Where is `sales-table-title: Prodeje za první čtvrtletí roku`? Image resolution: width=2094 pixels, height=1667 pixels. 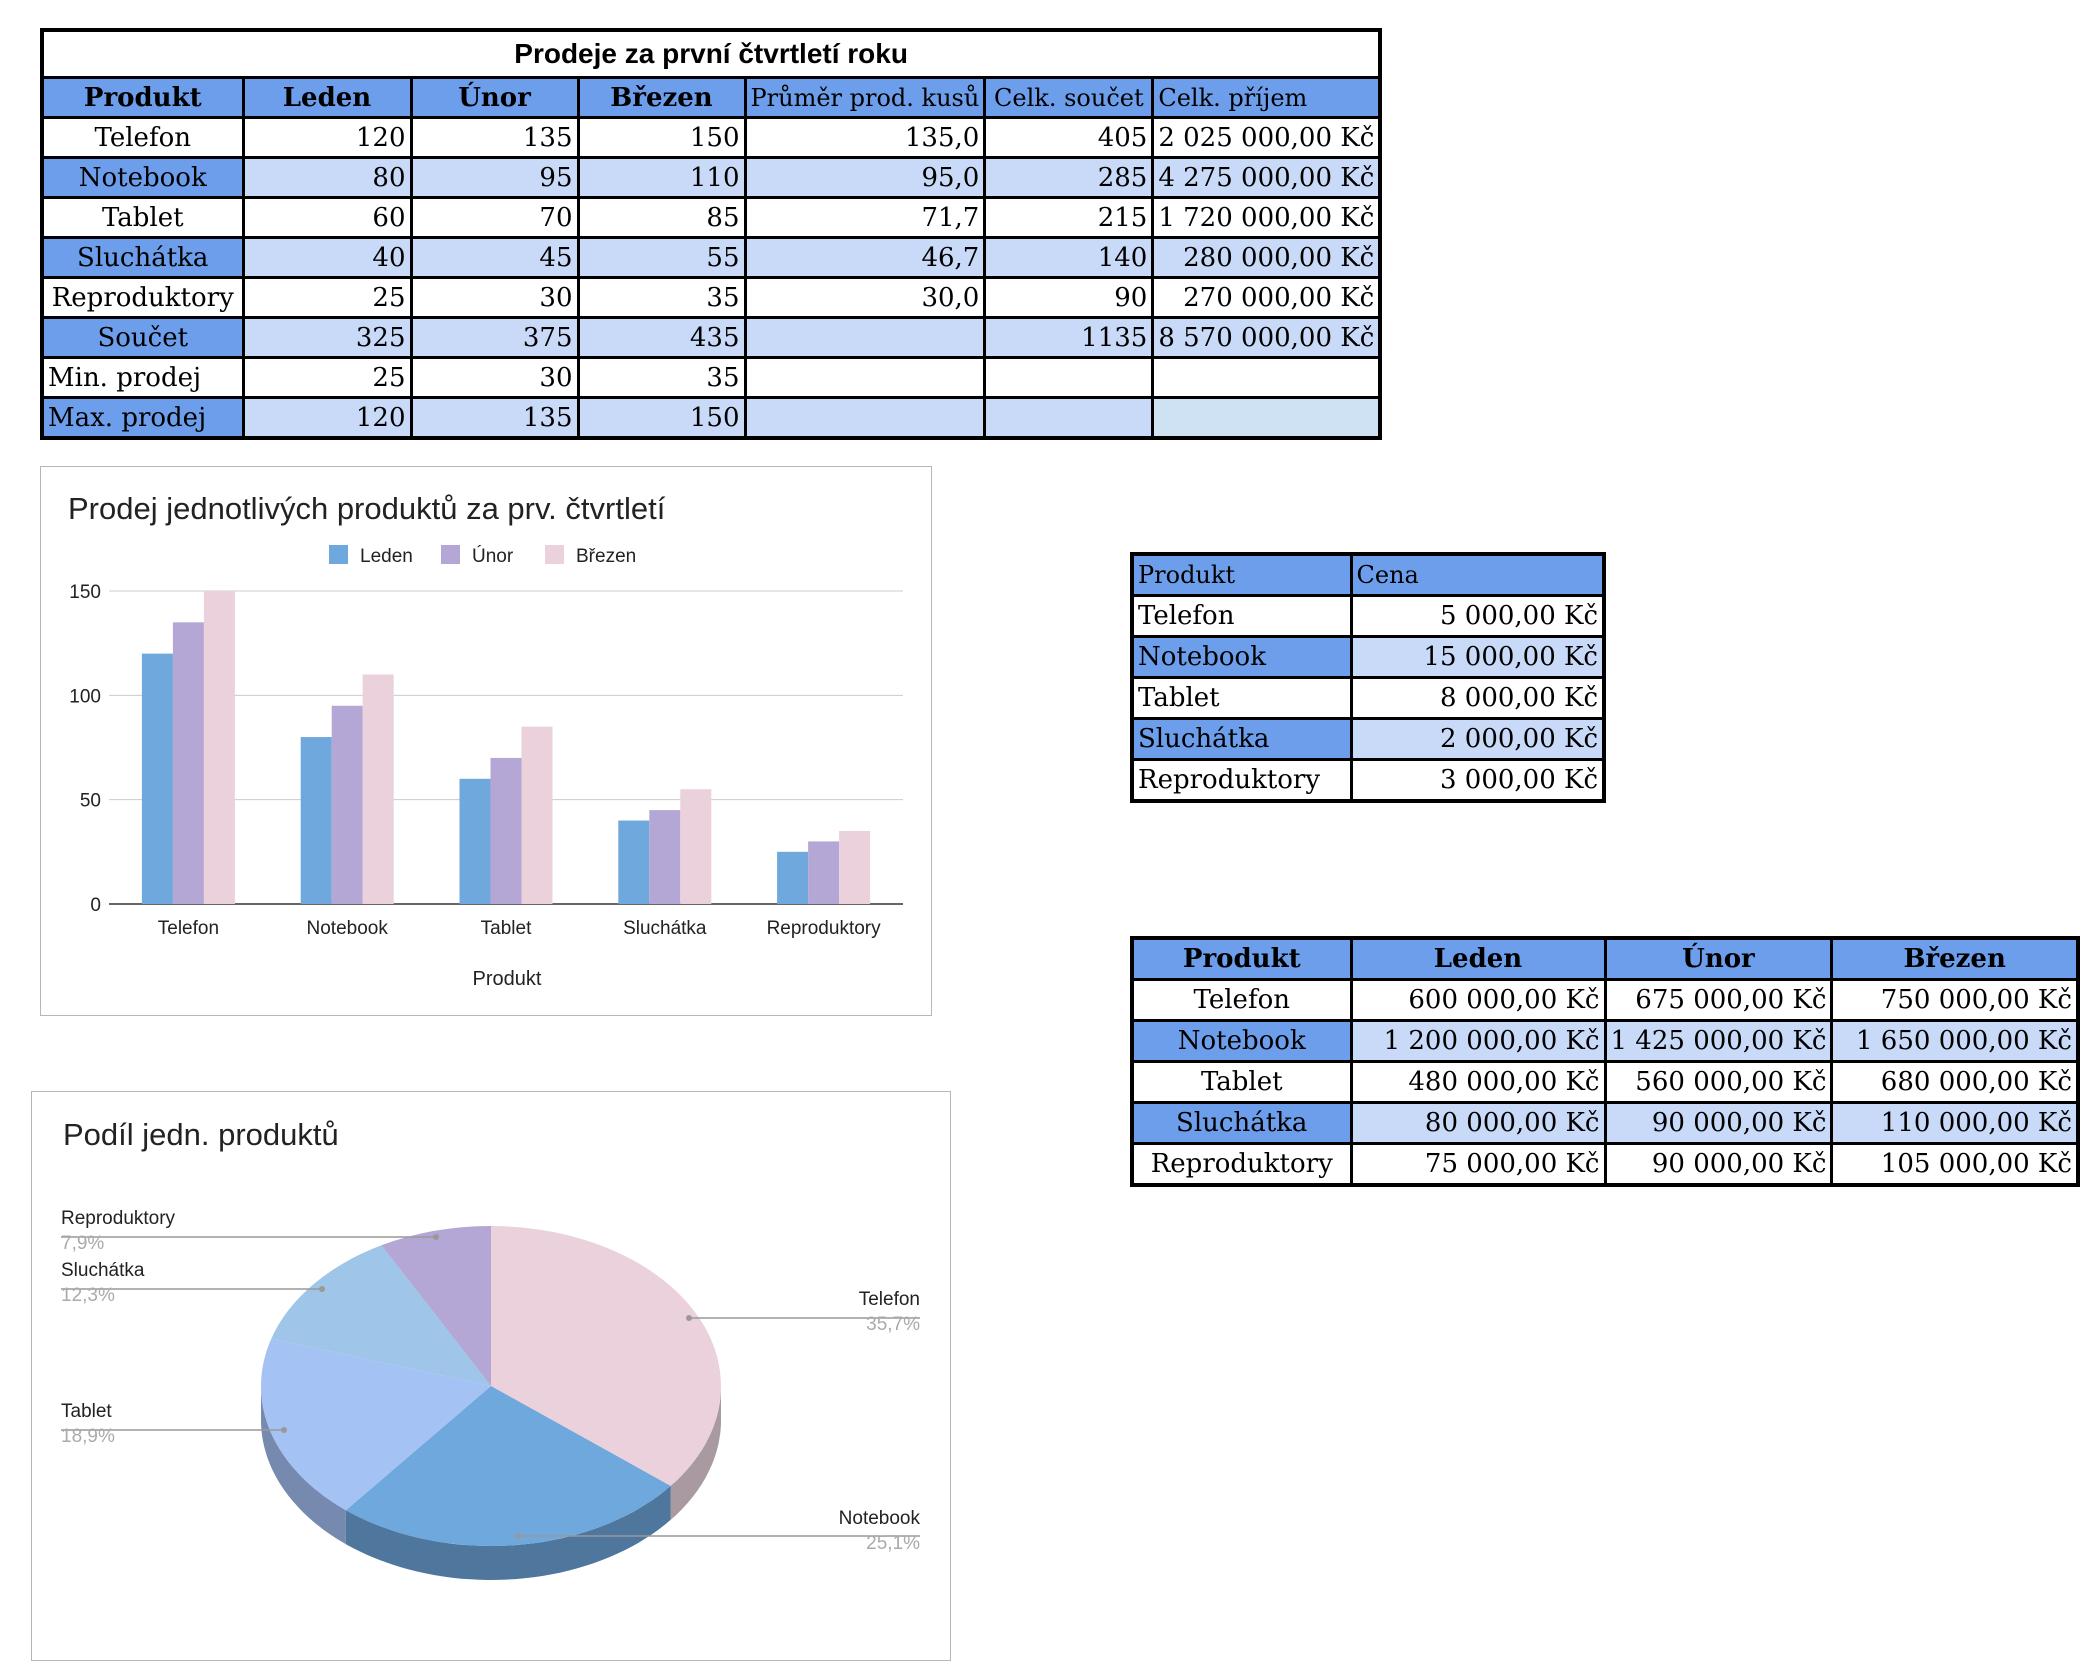
sales-table-title: Prodeje za první čtvrtletí roku is located at coordinates (711, 53).